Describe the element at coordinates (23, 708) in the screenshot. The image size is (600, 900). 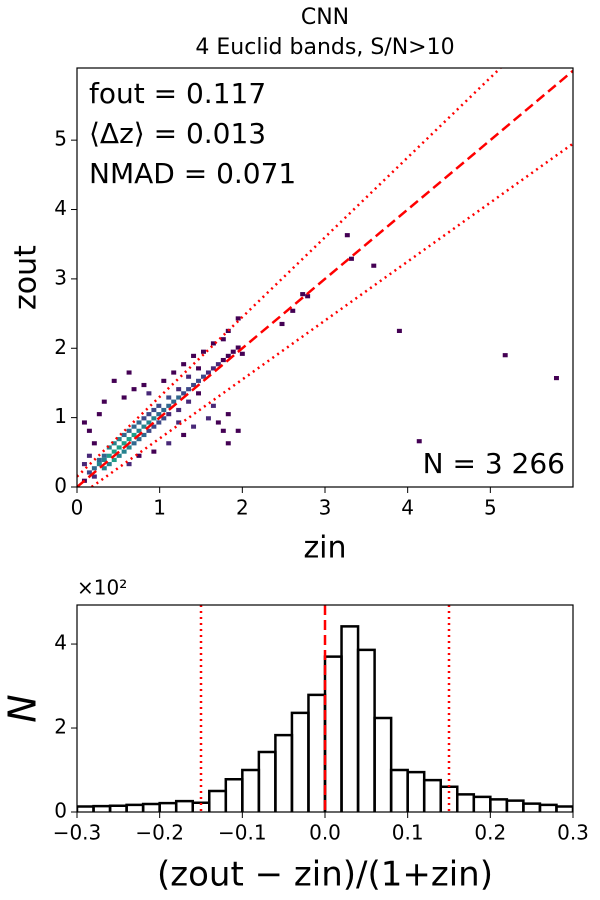
I see `y-axis-label: N` at that location.